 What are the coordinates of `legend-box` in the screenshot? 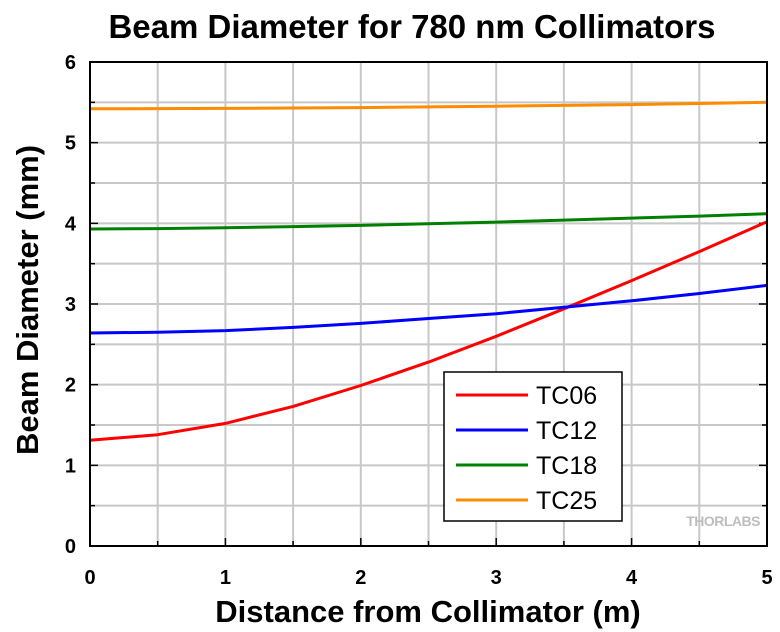 It's located at (533, 446).